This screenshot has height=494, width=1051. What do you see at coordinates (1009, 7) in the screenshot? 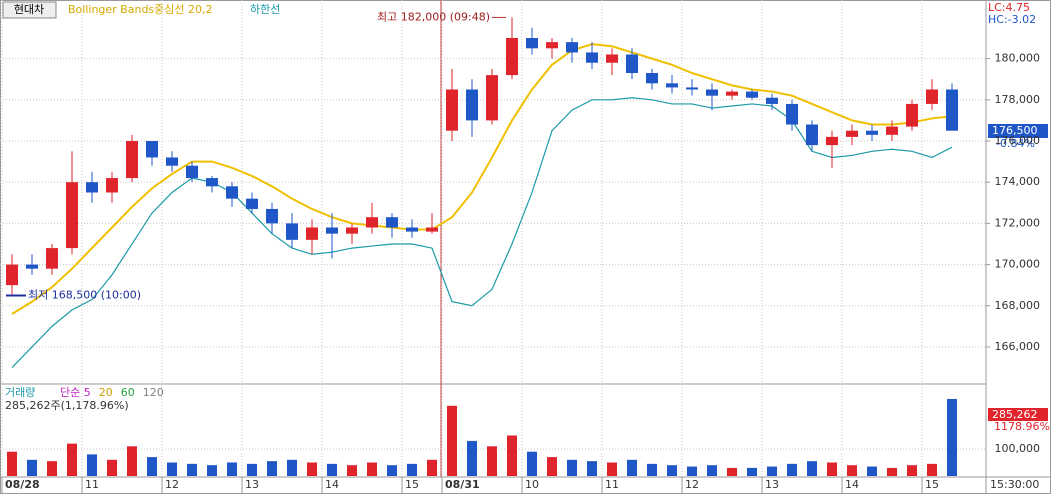
I see `lc-label: LC:4.75` at bounding box center [1009, 7].